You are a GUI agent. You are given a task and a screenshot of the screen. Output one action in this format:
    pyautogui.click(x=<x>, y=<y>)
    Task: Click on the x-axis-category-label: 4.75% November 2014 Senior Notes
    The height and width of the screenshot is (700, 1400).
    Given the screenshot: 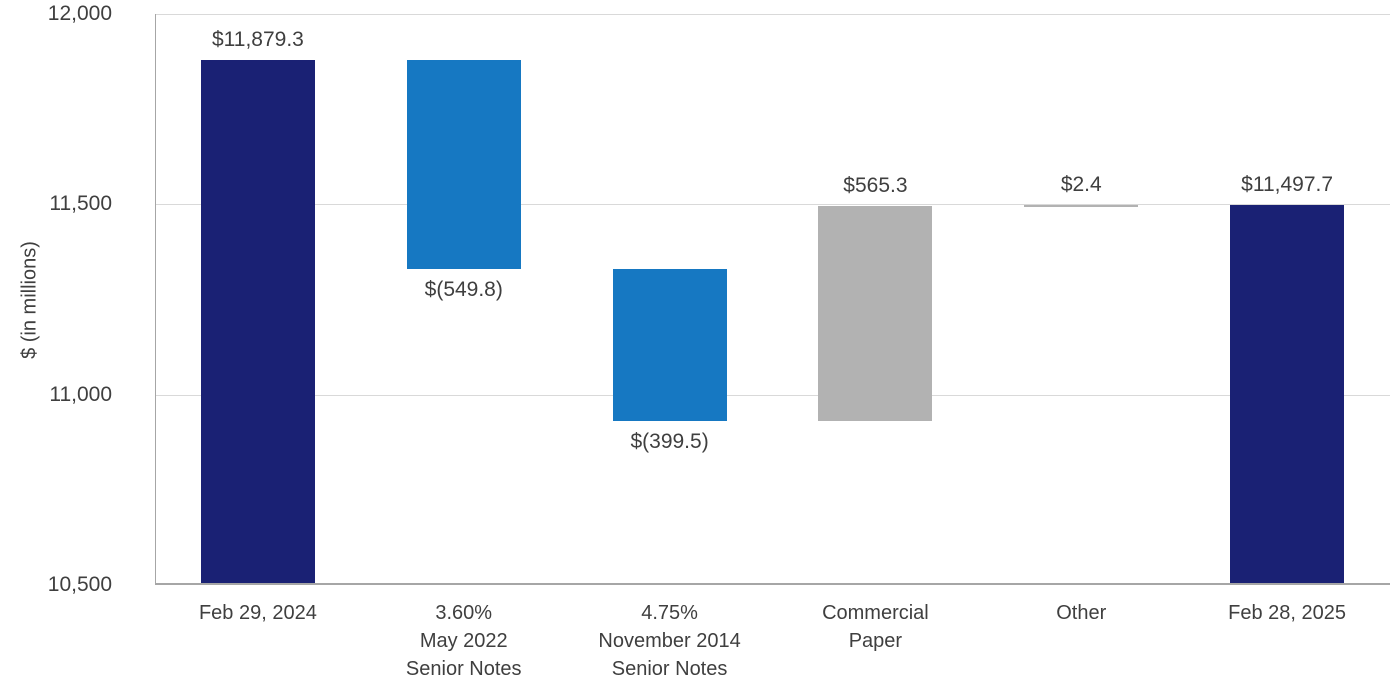 What is the action you would take?
    pyautogui.click(x=670, y=641)
    